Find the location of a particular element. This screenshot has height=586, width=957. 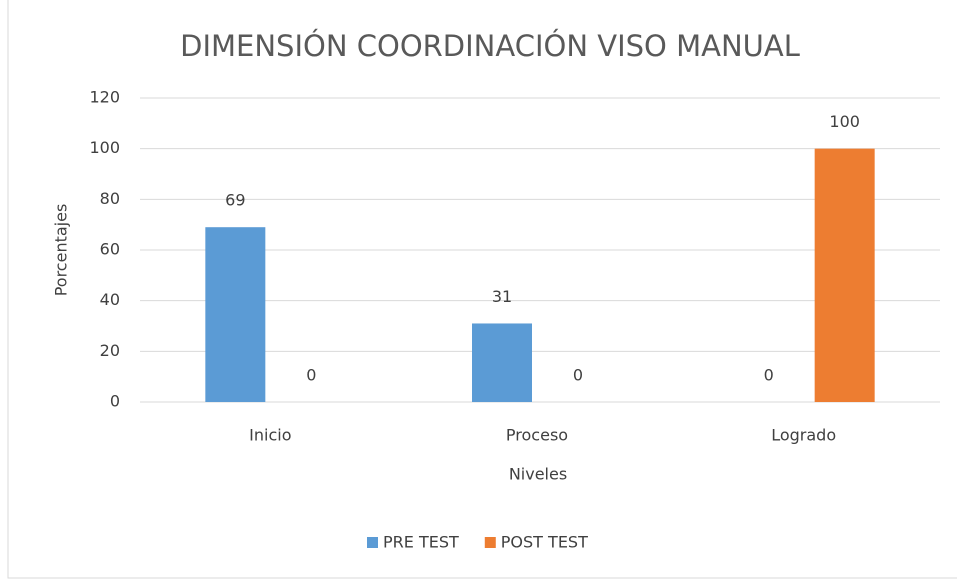

x-tick-label: Proceso is located at coordinates (537, 435).